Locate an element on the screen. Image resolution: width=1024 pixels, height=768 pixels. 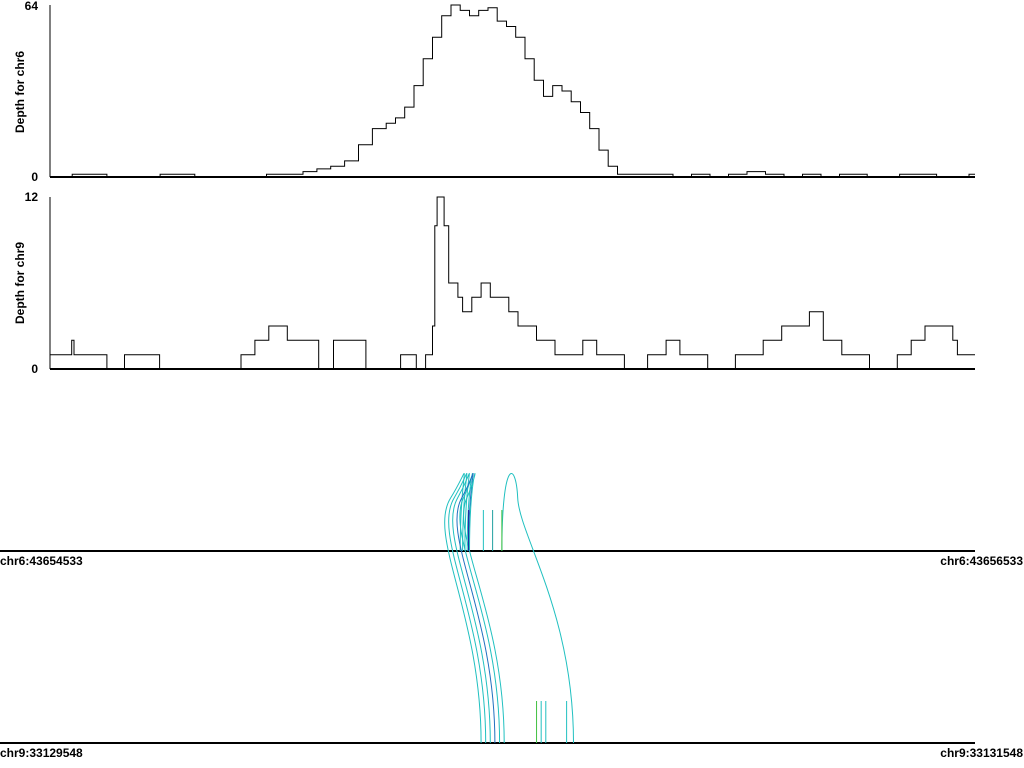
chr6-ytick-max: 64 is located at coordinates (32, 6).